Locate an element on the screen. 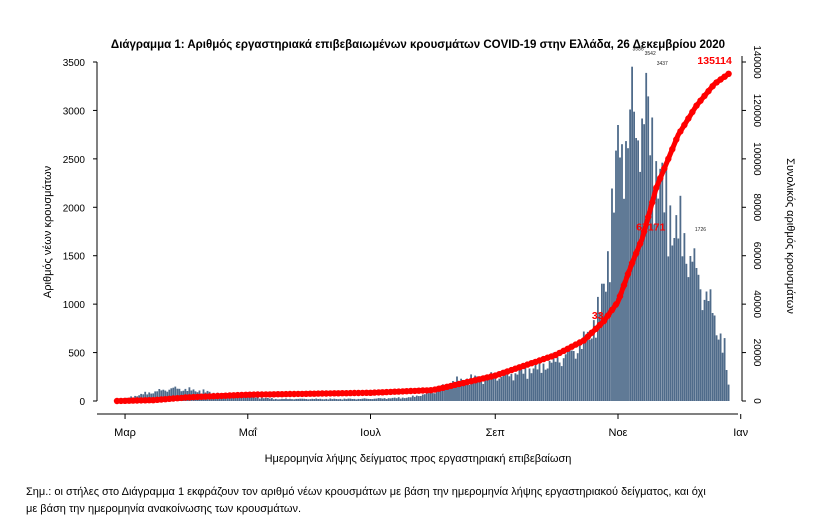 Image resolution: width=819 pixels, height=520 pixels. y-left-tick-label: 1000 is located at coordinates (74, 305).